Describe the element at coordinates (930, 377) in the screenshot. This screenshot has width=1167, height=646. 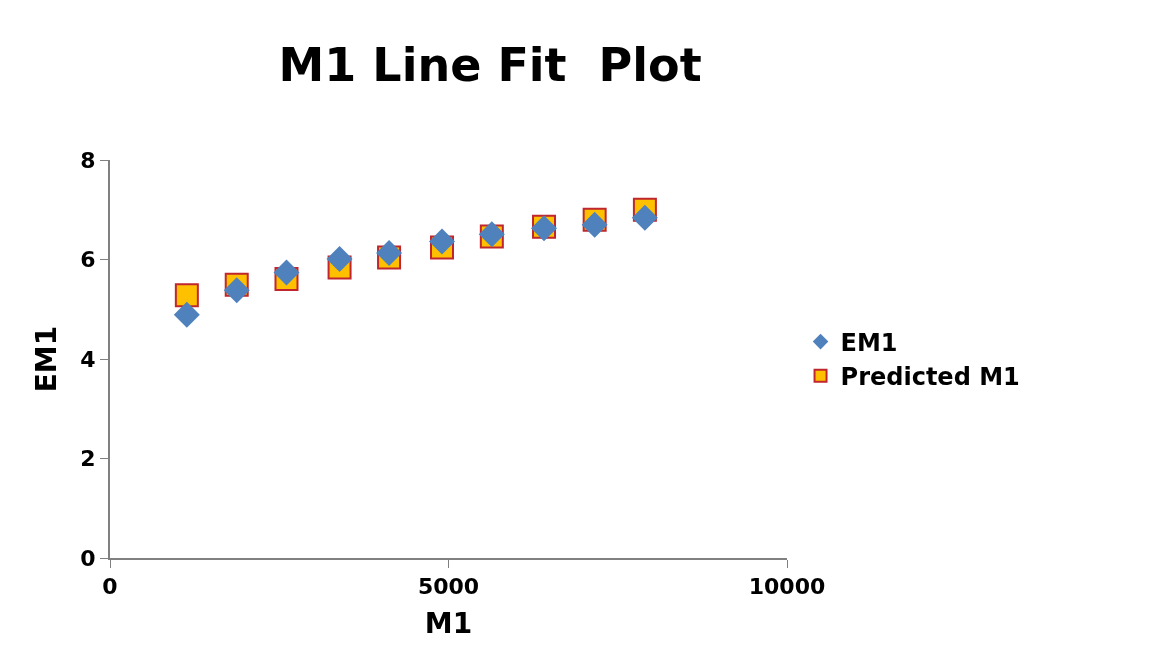
I see `legend-label: Predicted M1` at that location.